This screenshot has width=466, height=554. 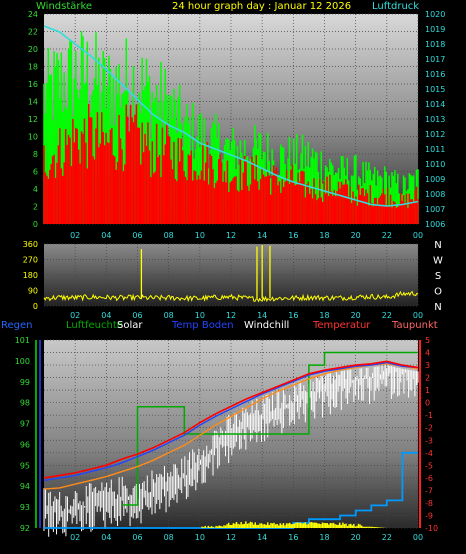 What do you see at coordinates (231, 296) in the screenshot?
I see `wind-direction-line` at bounding box center [231, 296].